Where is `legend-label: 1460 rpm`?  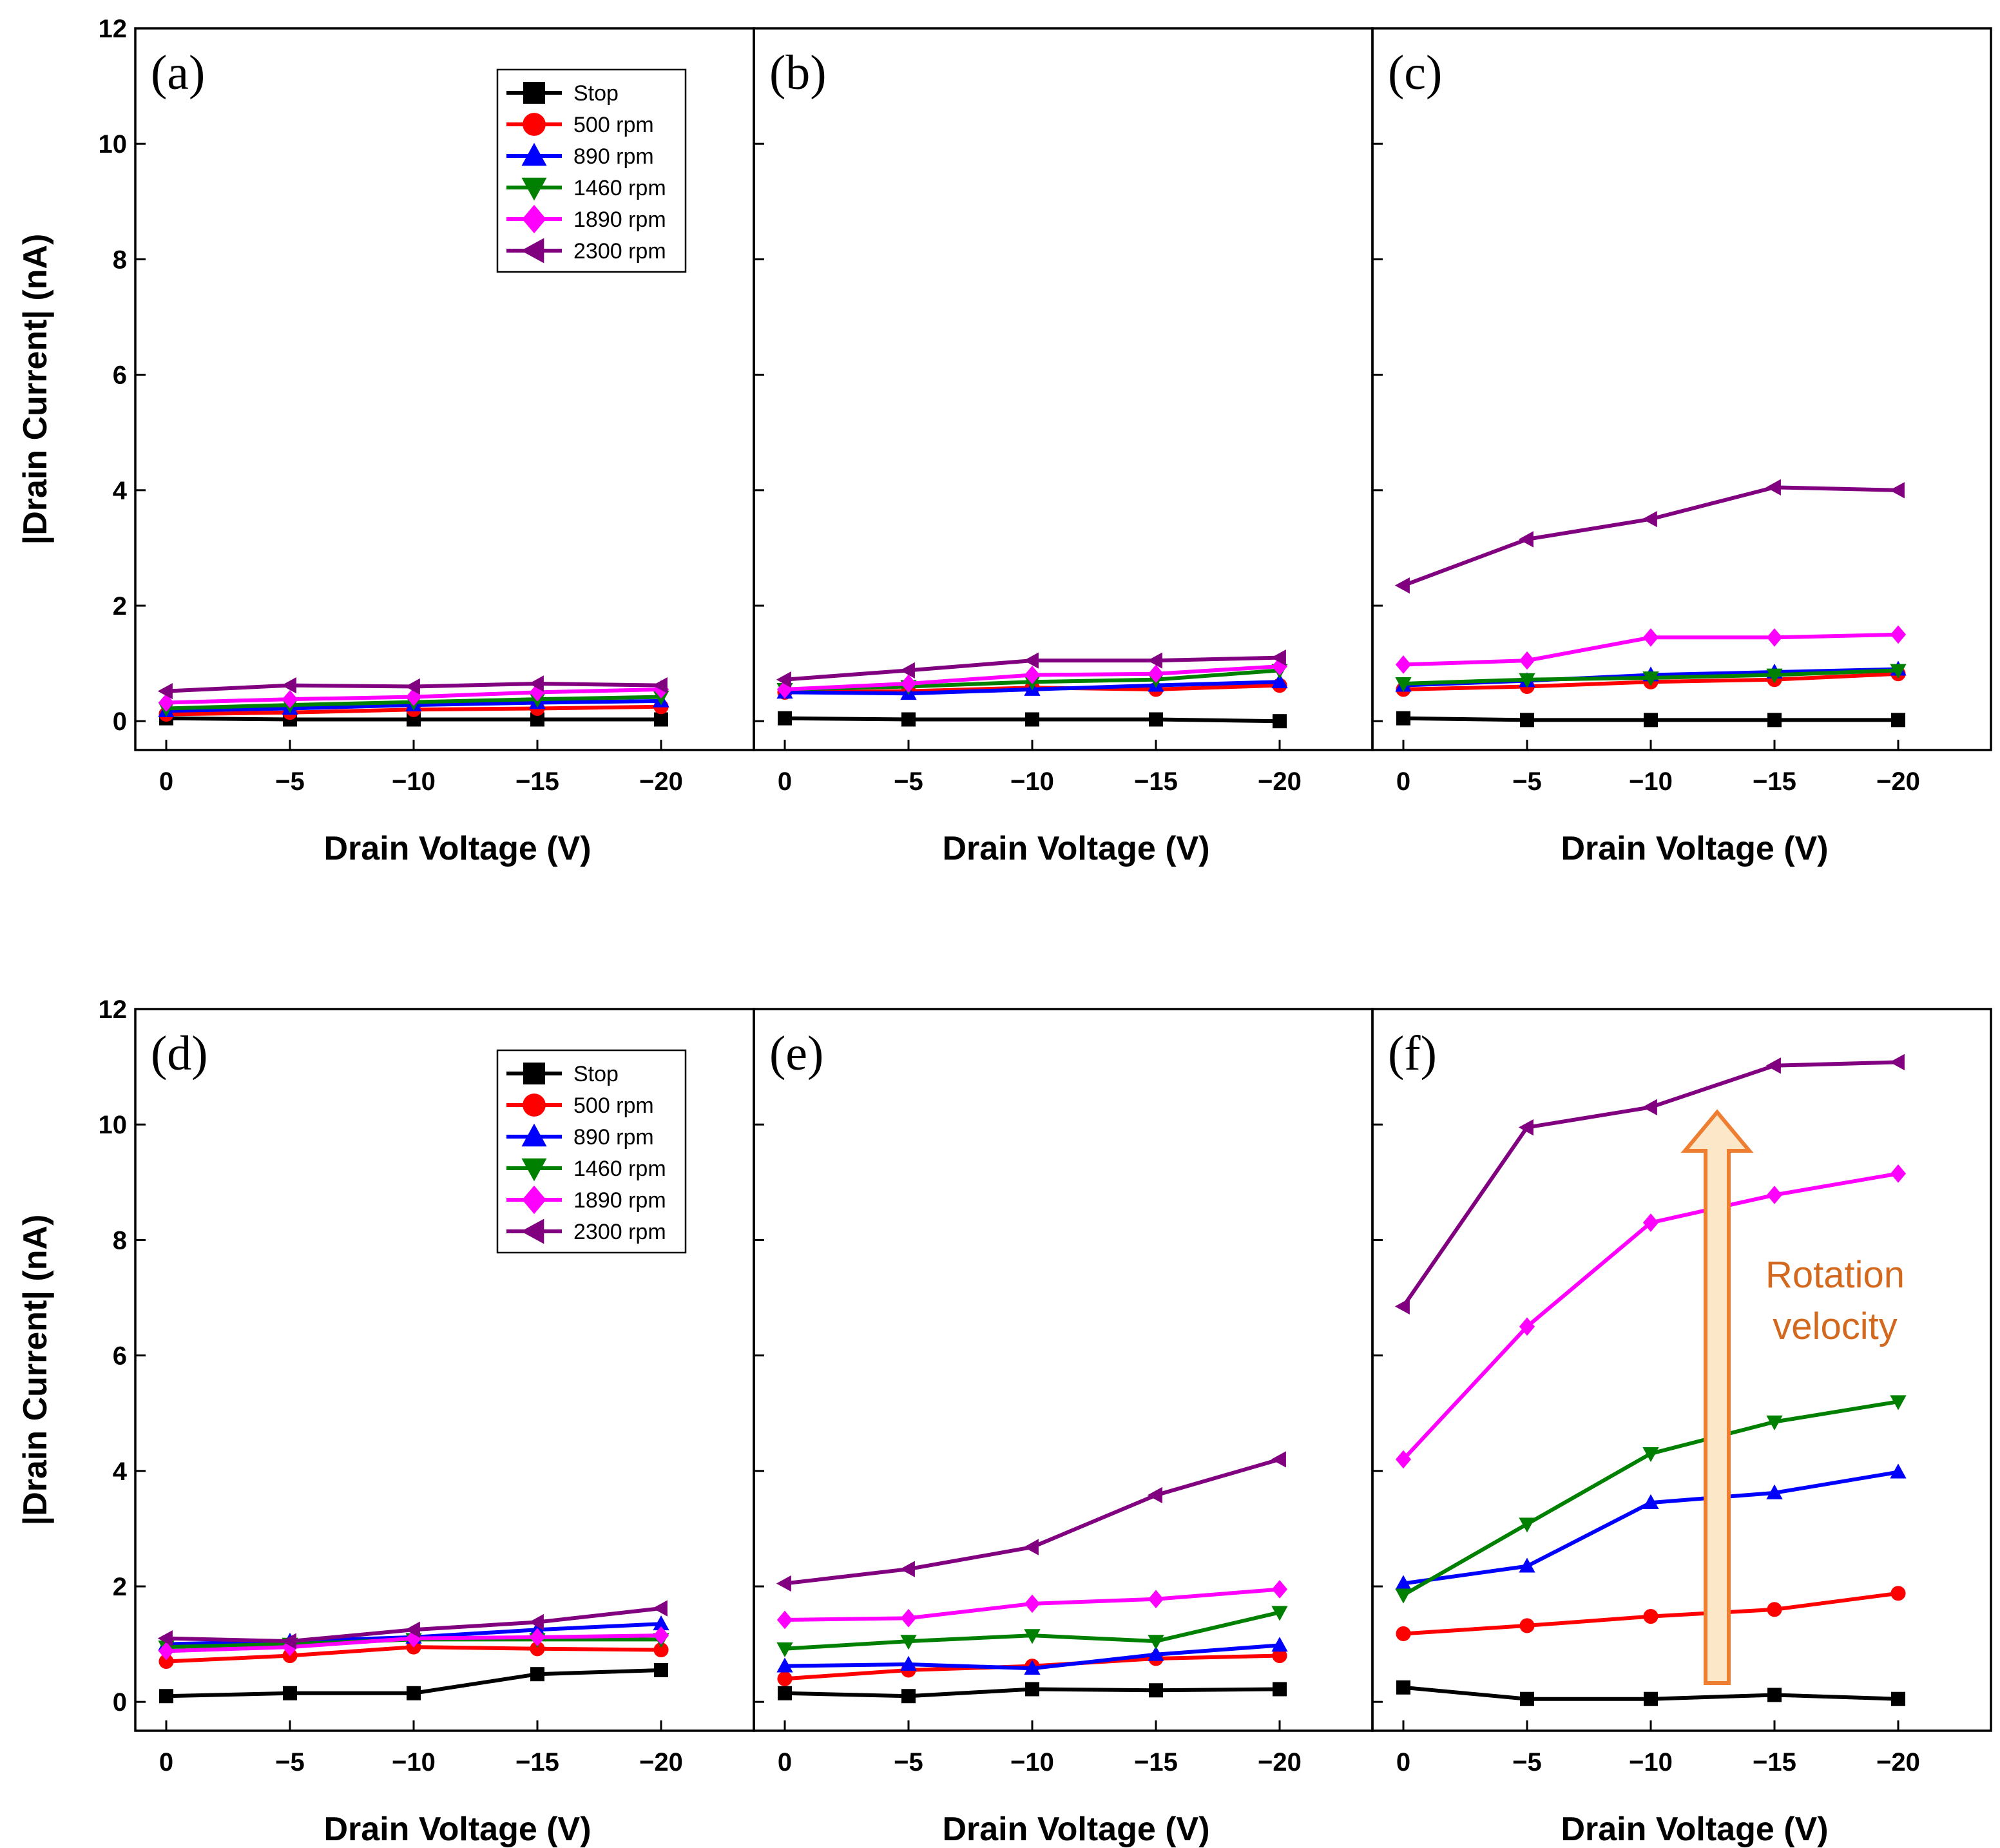 legend-label: 1460 rpm is located at coordinates (620, 188).